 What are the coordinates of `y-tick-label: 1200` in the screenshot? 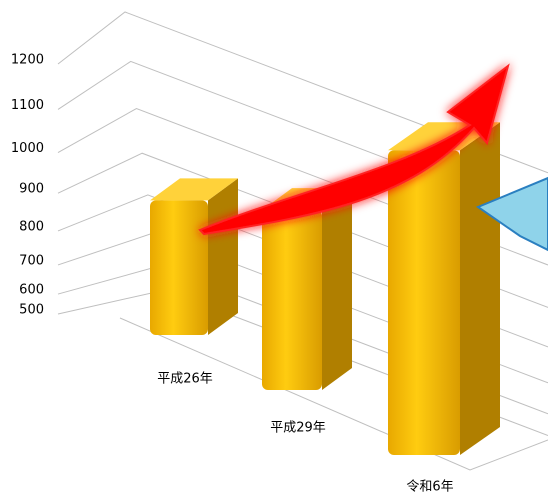 It's located at (27, 60).